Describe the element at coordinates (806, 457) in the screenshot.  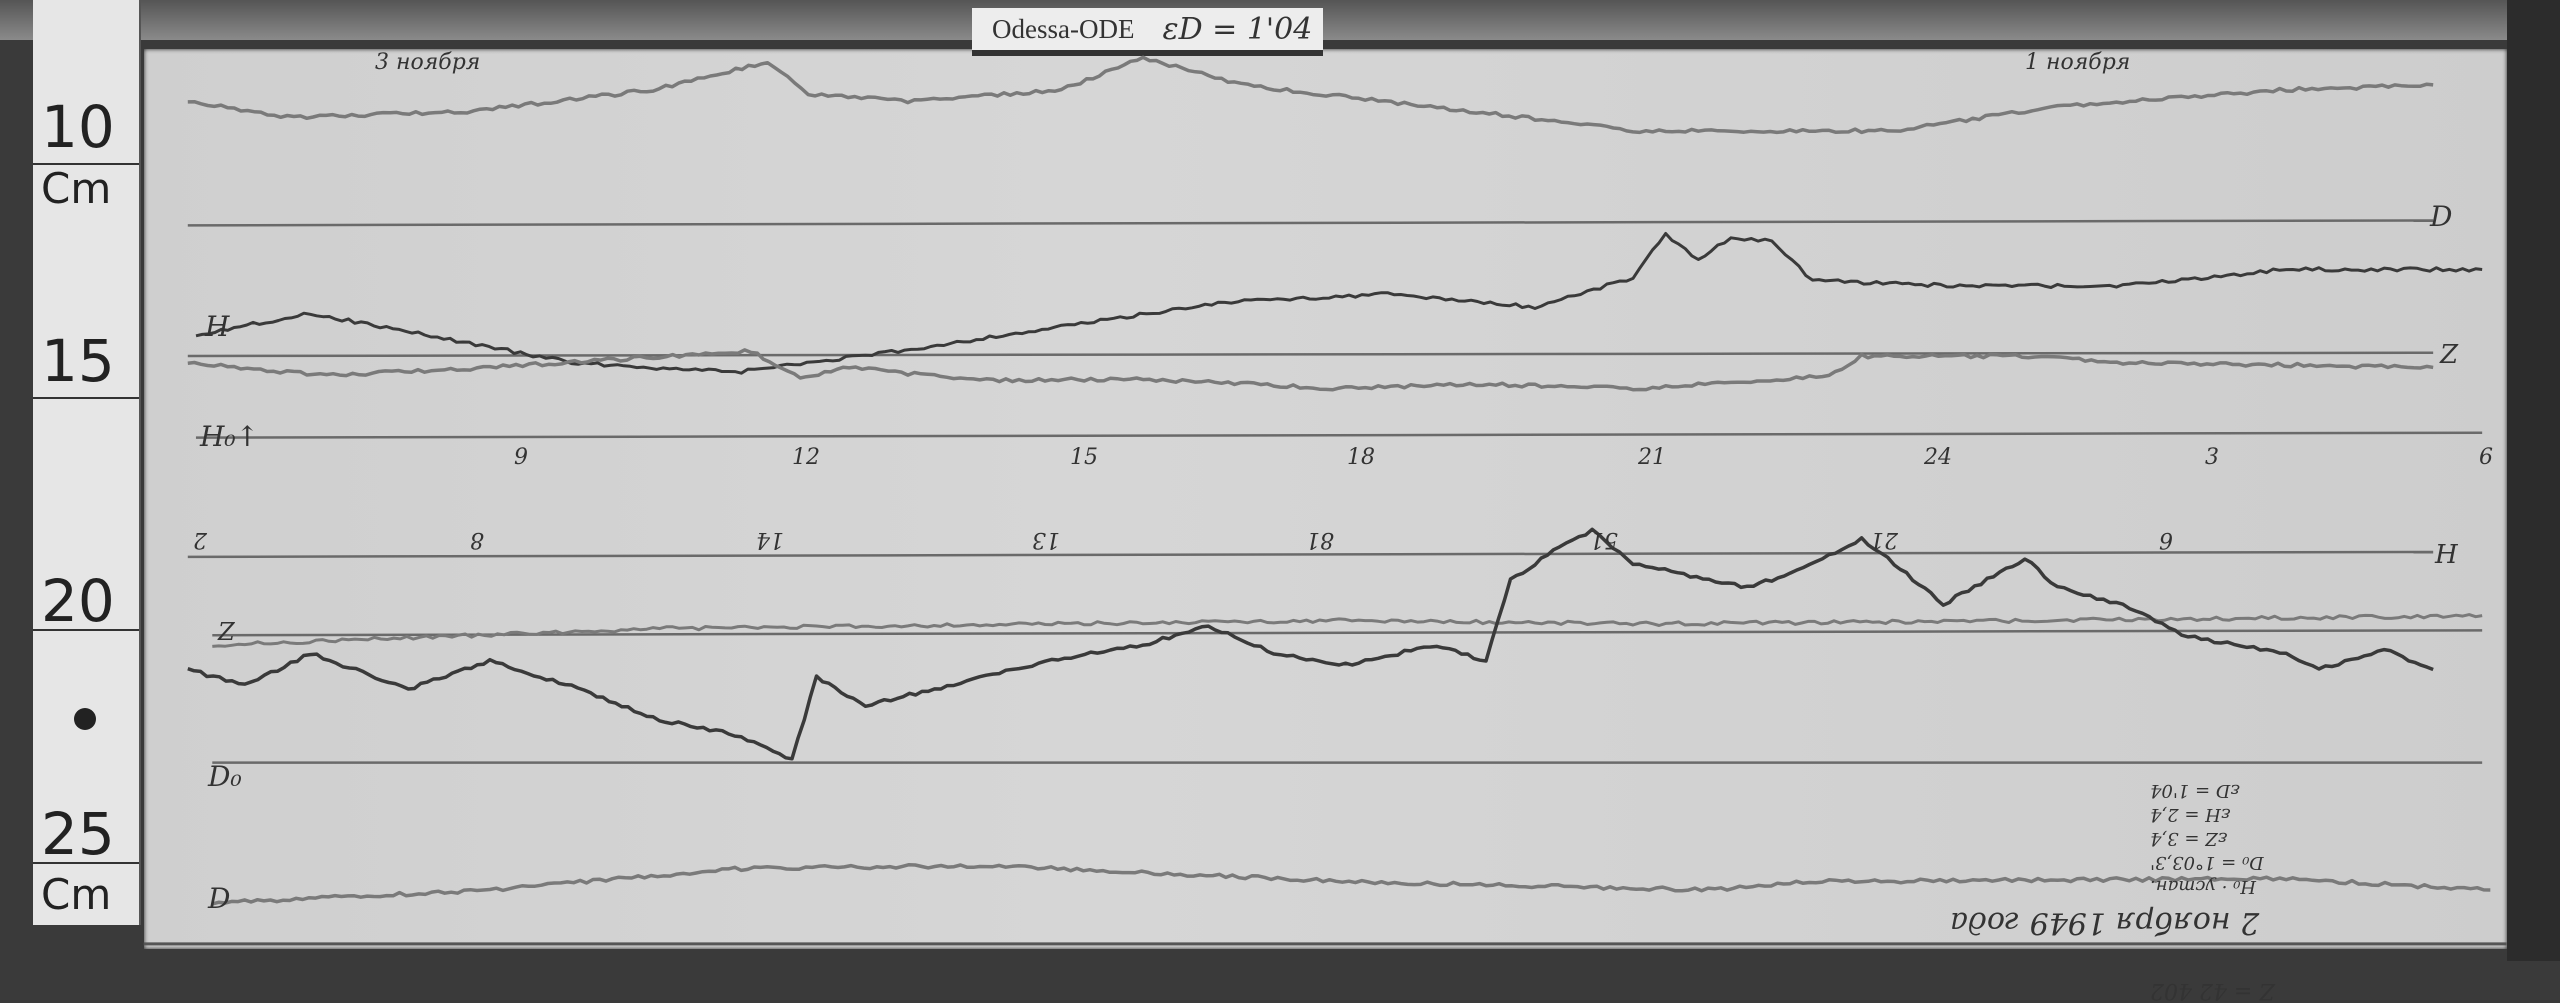
I see `hour-mark: 12` at that location.